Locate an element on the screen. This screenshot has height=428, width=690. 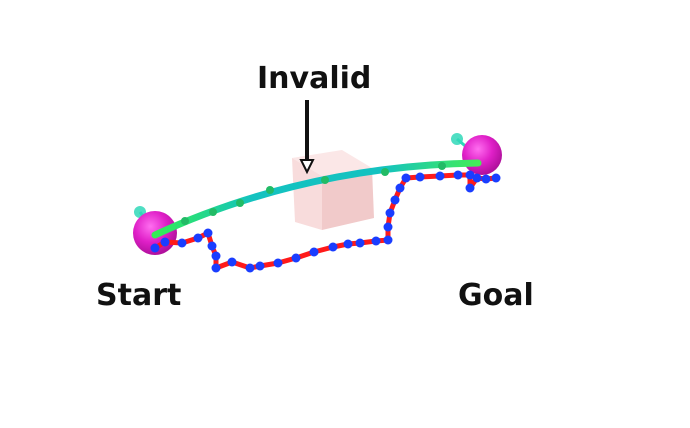
invalid-label: Invalid is located at coordinates (314, 78).